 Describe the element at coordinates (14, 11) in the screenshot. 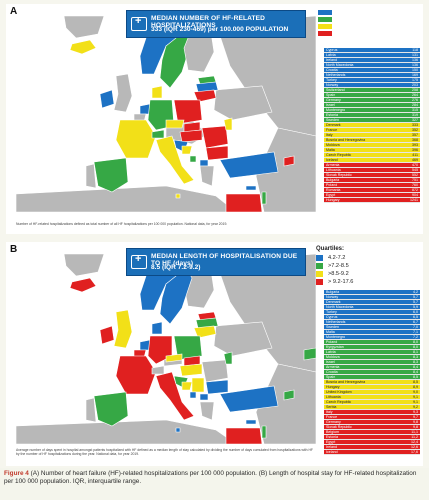

I see `panel-letter: A` at that location.